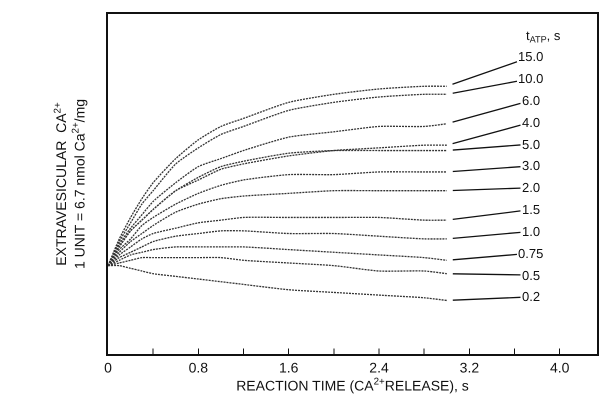 The height and width of the screenshot is (412, 601). I want to click on text: 1.5, so click(531, 209).